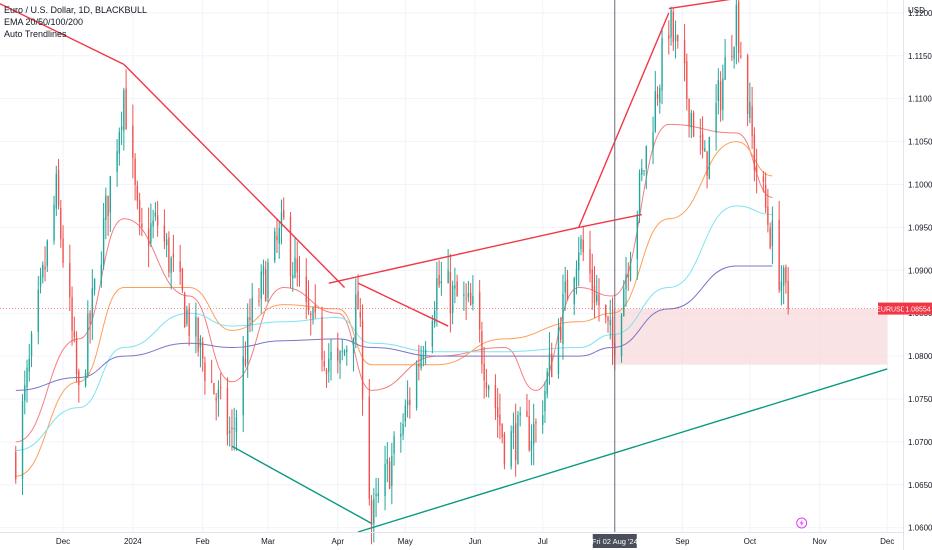 This screenshot has height=550, width=932. What do you see at coordinates (920, 13) in the screenshot?
I see `price-tick-label: 1.12000` at bounding box center [920, 13].